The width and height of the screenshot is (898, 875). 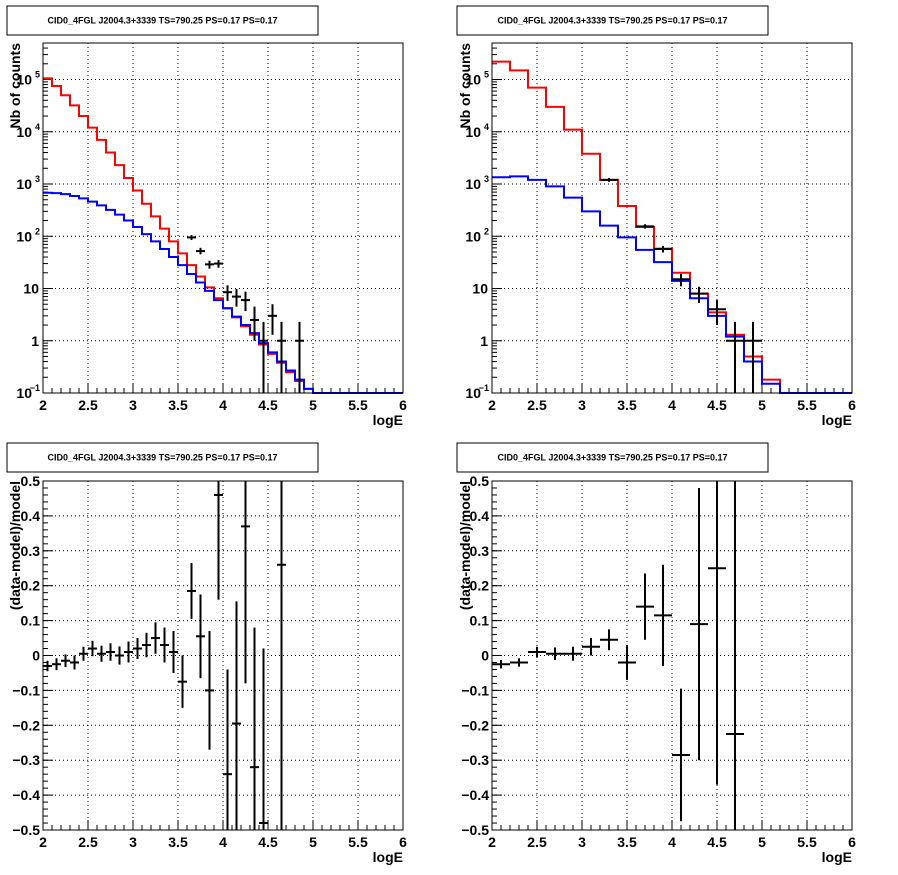 What do you see at coordinates (26, 795) in the screenshot?
I see `y-tick-label: −0.4` at bounding box center [26, 795].